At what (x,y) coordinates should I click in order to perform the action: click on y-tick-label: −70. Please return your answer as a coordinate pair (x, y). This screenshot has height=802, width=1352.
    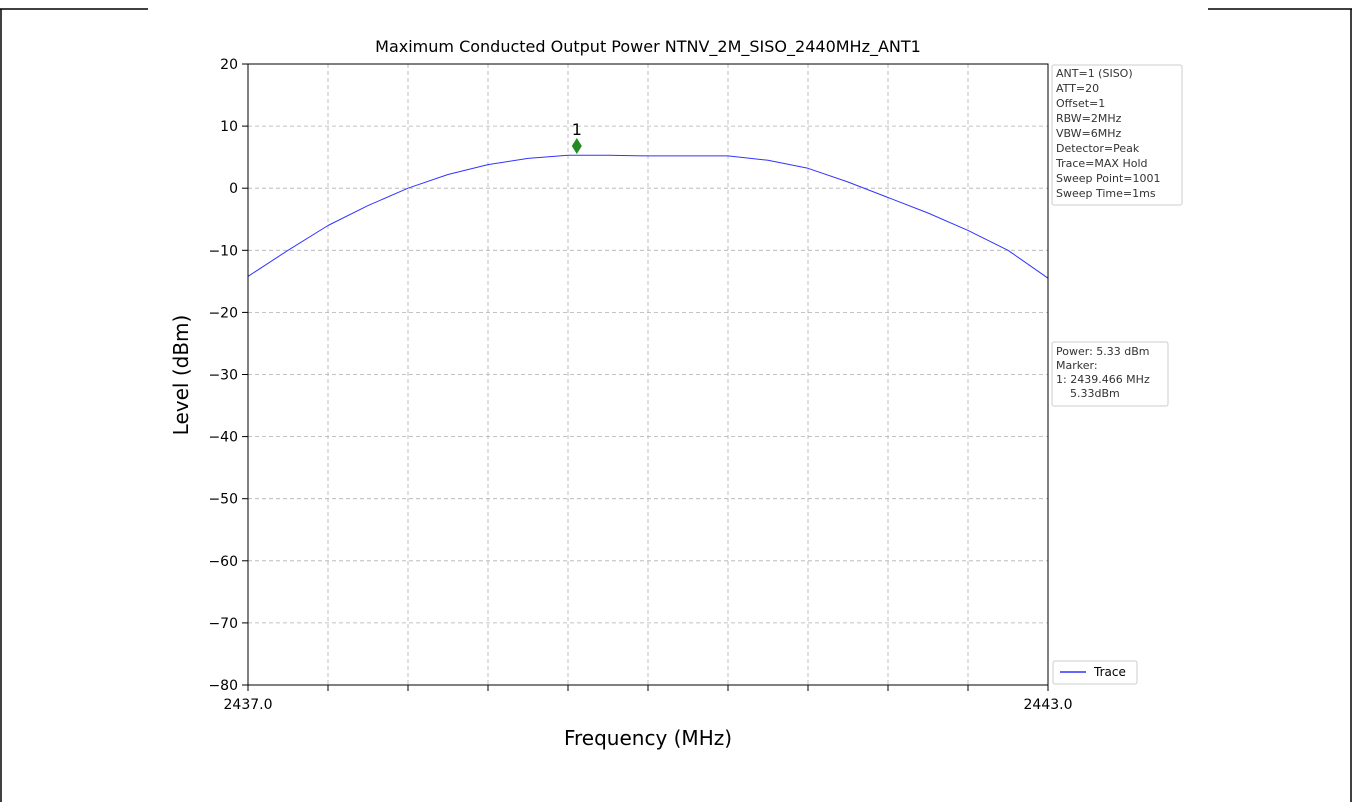
    Looking at the image, I should click on (223, 624).